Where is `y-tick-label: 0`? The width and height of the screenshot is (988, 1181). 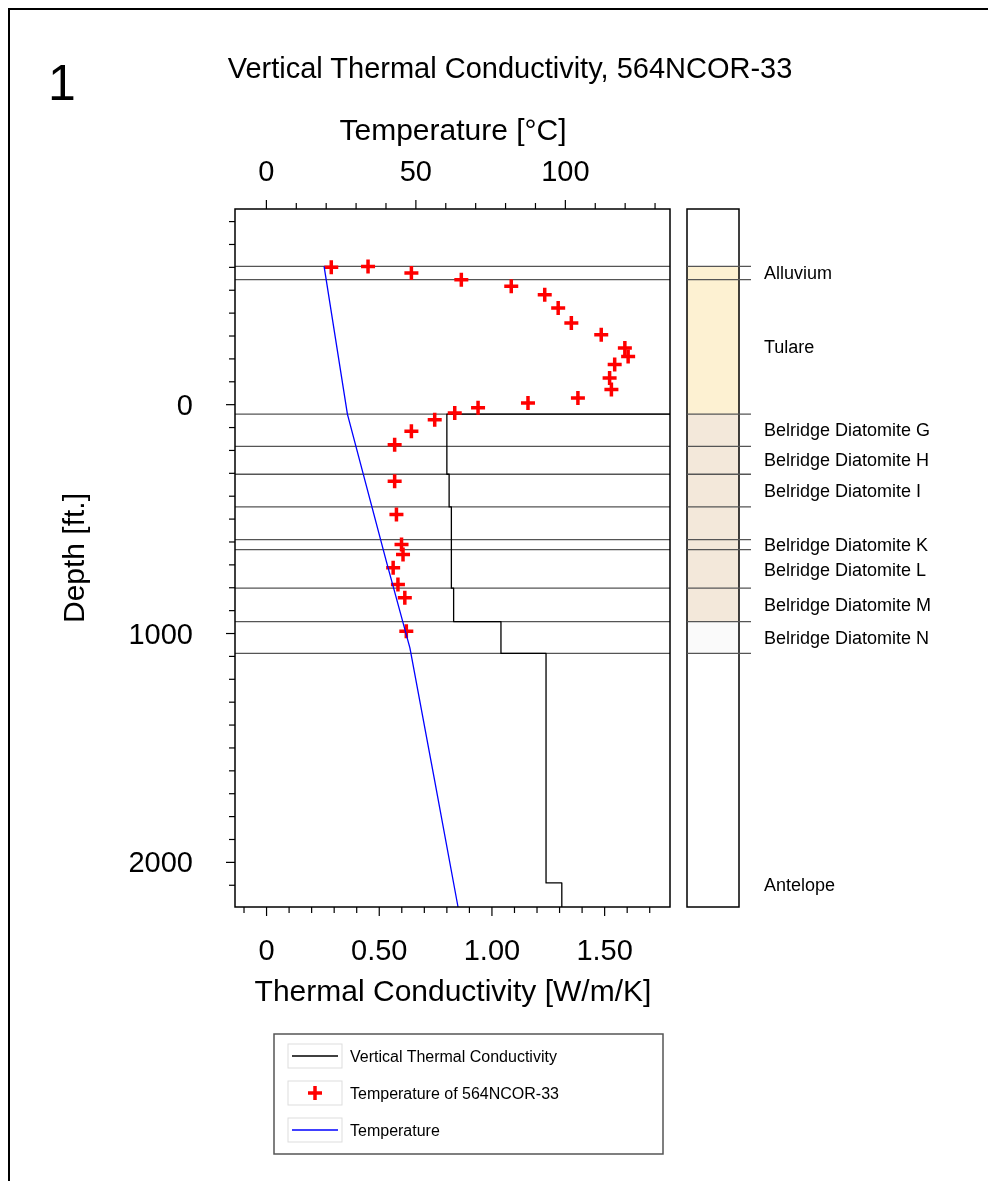 y-tick-label: 0 is located at coordinates (184, 404).